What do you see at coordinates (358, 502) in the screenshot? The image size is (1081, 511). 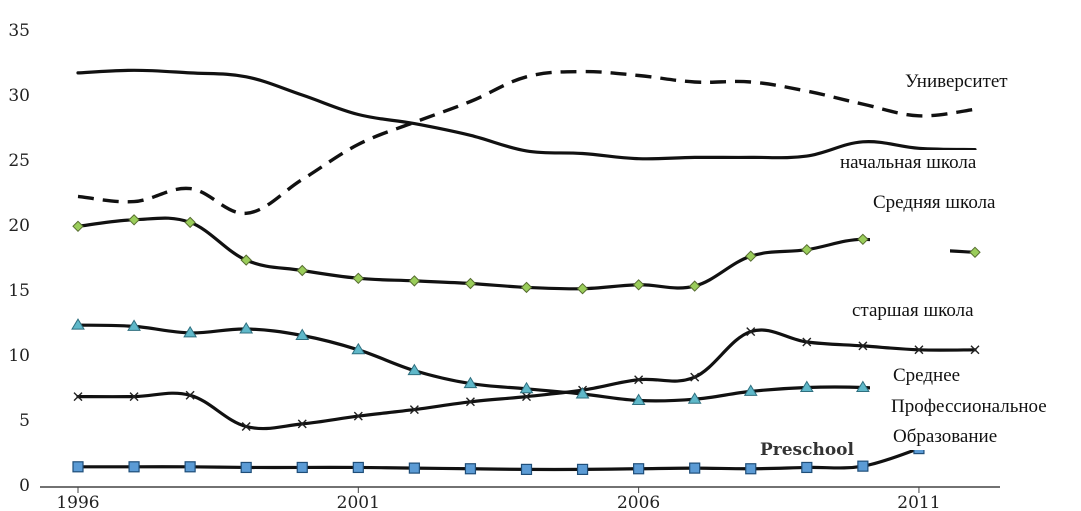 I see `x-tick-label: 2001` at bounding box center [358, 502].